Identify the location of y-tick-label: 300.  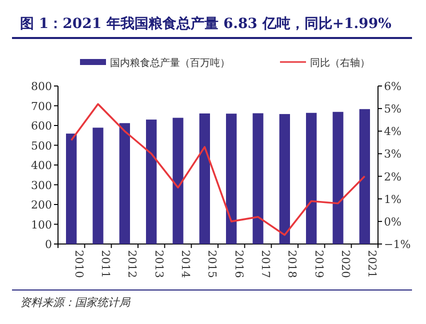
(41, 185).